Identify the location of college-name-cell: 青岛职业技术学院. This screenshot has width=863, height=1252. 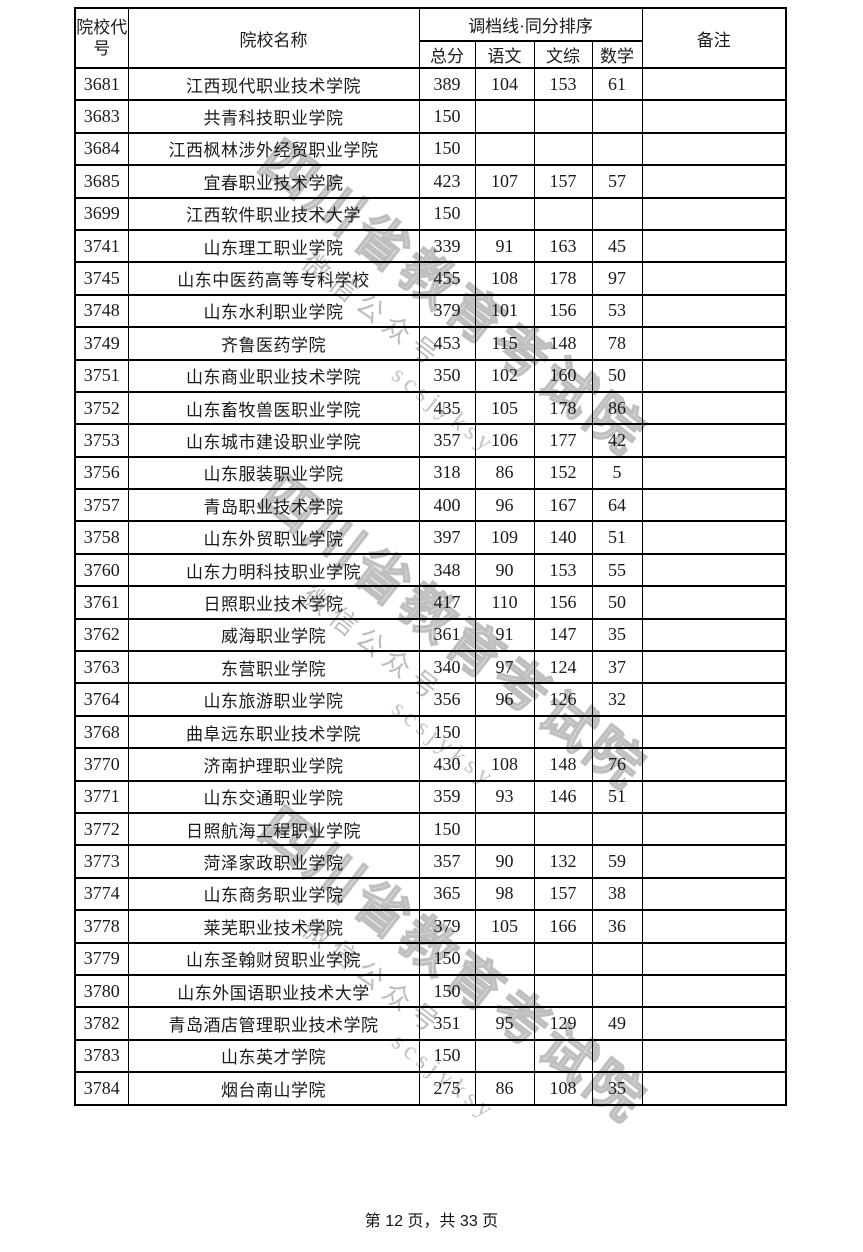
(273, 505).